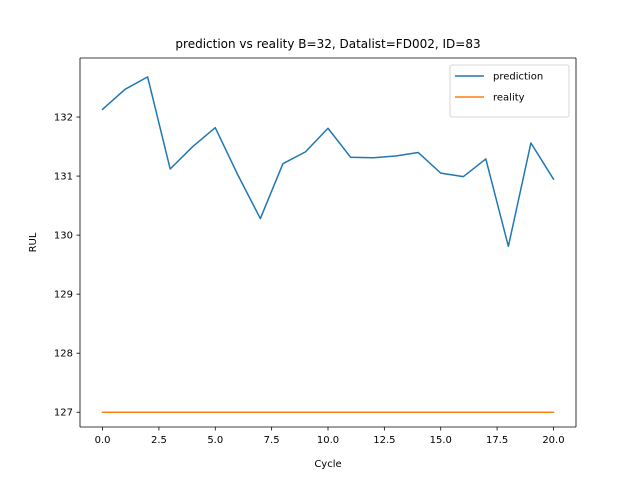  What do you see at coordinates (63, 413) in the screenshot?
I see `y-tick-label: 127` at bounding box center [63, 413].